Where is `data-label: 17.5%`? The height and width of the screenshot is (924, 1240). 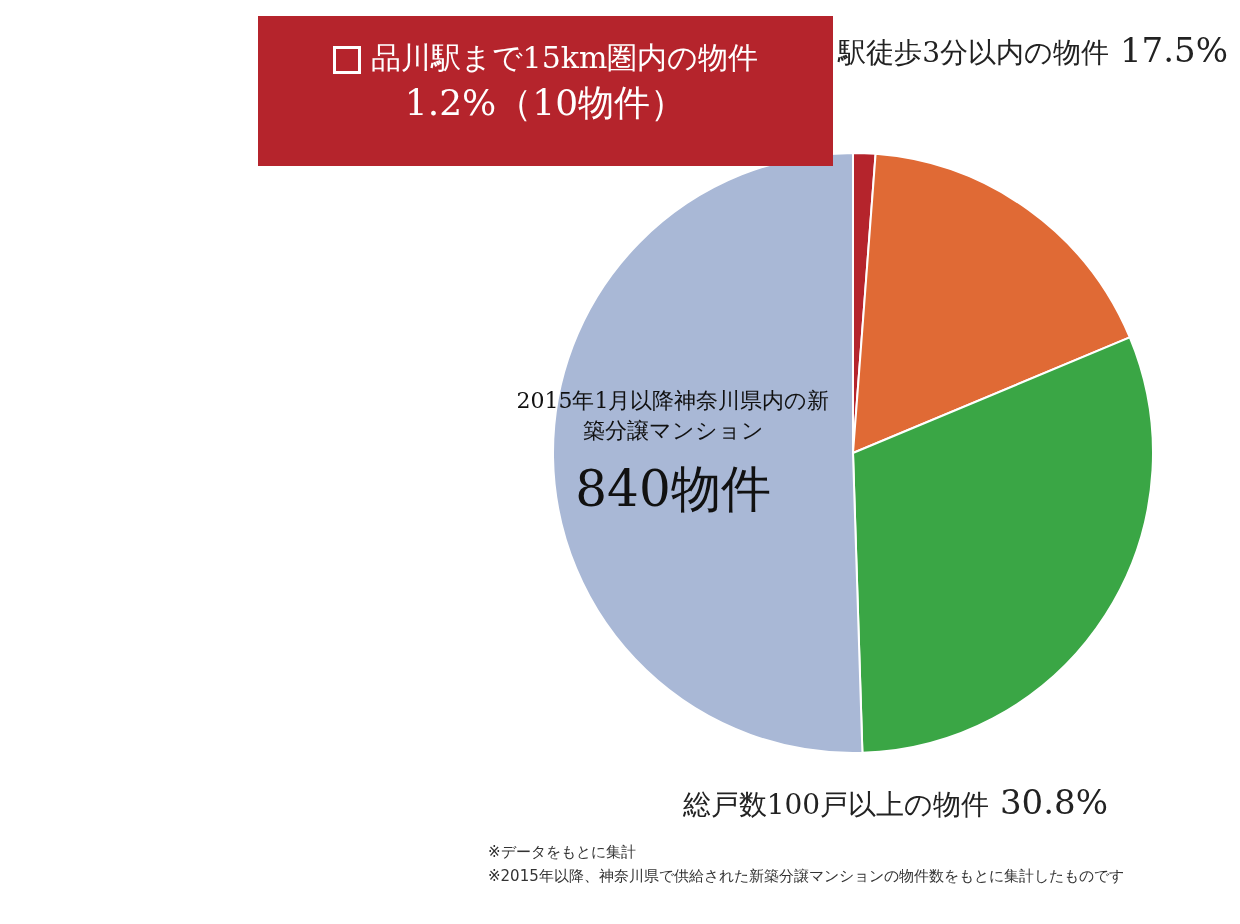
data-label: 17.5% is located at coordinates (1173, 50).